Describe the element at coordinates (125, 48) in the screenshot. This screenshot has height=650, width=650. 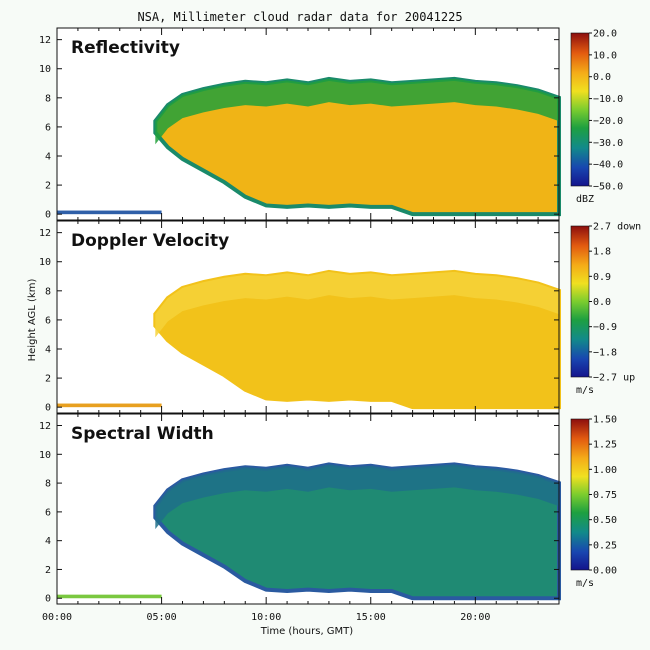
I see `panel-label: Reflectivity` at that location.